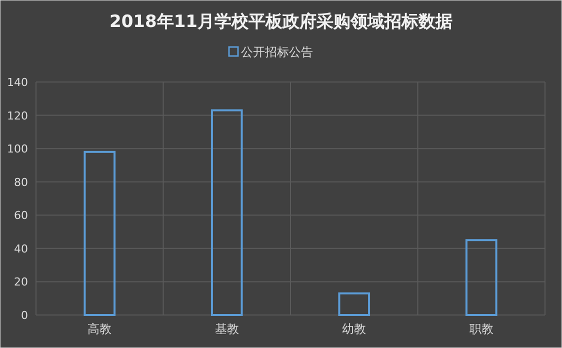 The width and height of the screenshot is (562, 348). What do you see at coordinates (100, 329) in the screenshot?
I see `x-tick-label: 高教` at bounding box center [100, 329].